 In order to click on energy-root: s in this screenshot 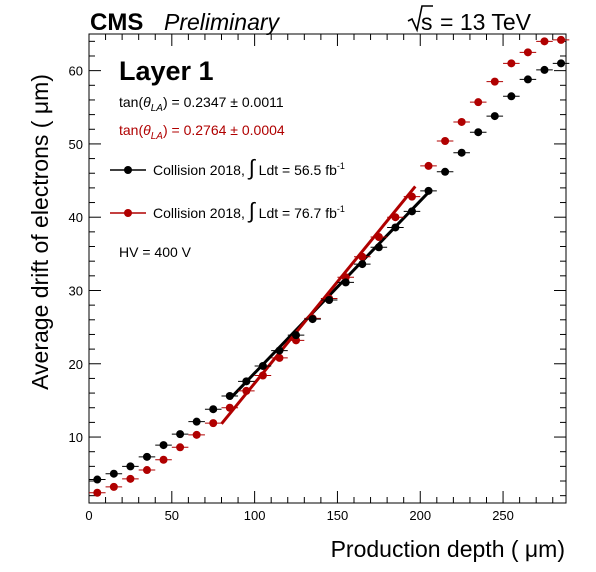, I will do `click(427, 22)`.